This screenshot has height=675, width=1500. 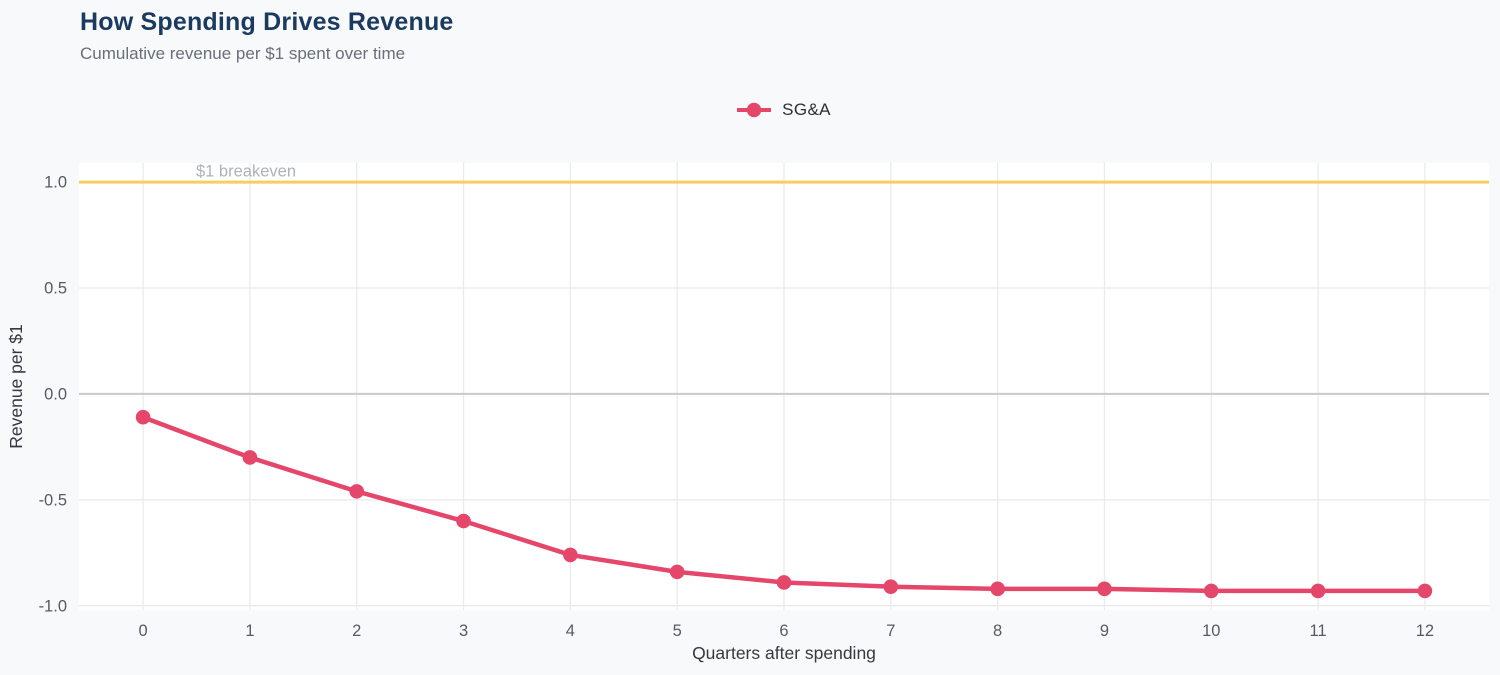 I want to click on legend-item-label: SG&A, so click(x=806, y=109).